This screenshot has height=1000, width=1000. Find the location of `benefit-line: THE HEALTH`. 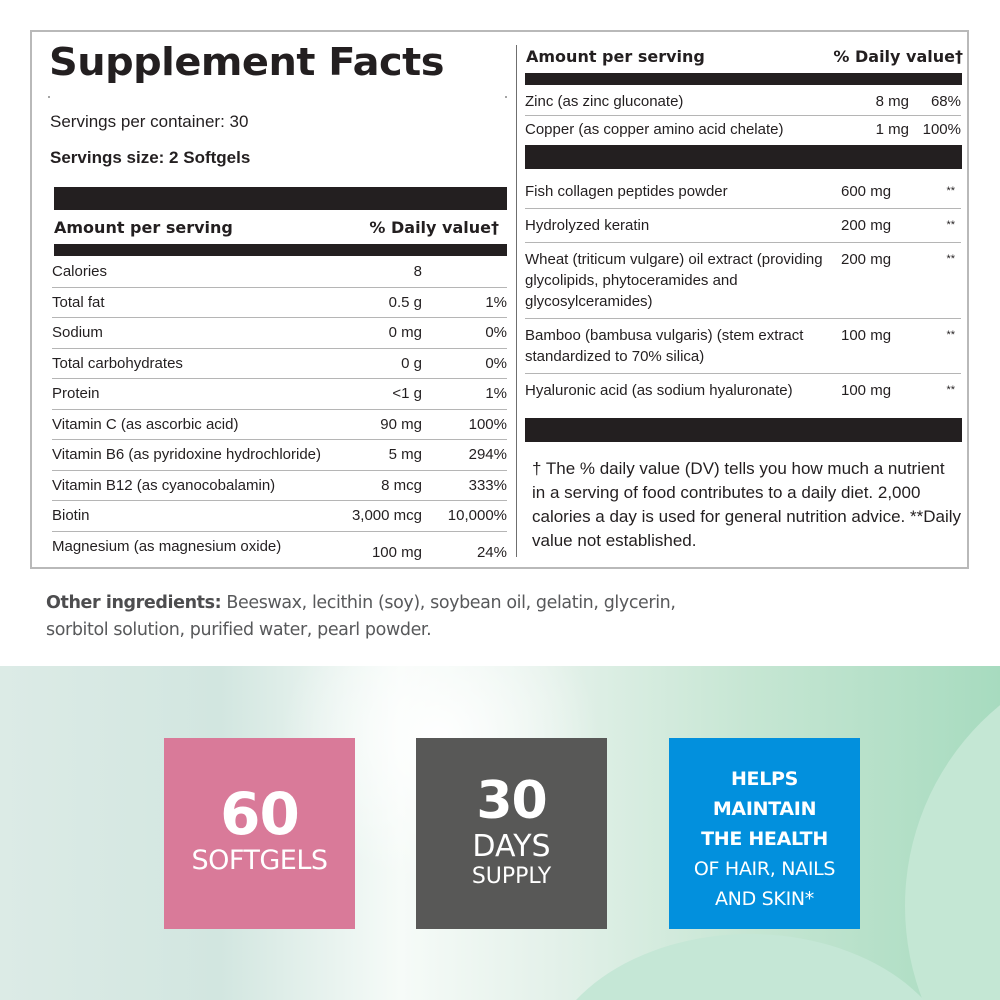

benefit-line: THE HEALTH is located at coordinates (764, 839).